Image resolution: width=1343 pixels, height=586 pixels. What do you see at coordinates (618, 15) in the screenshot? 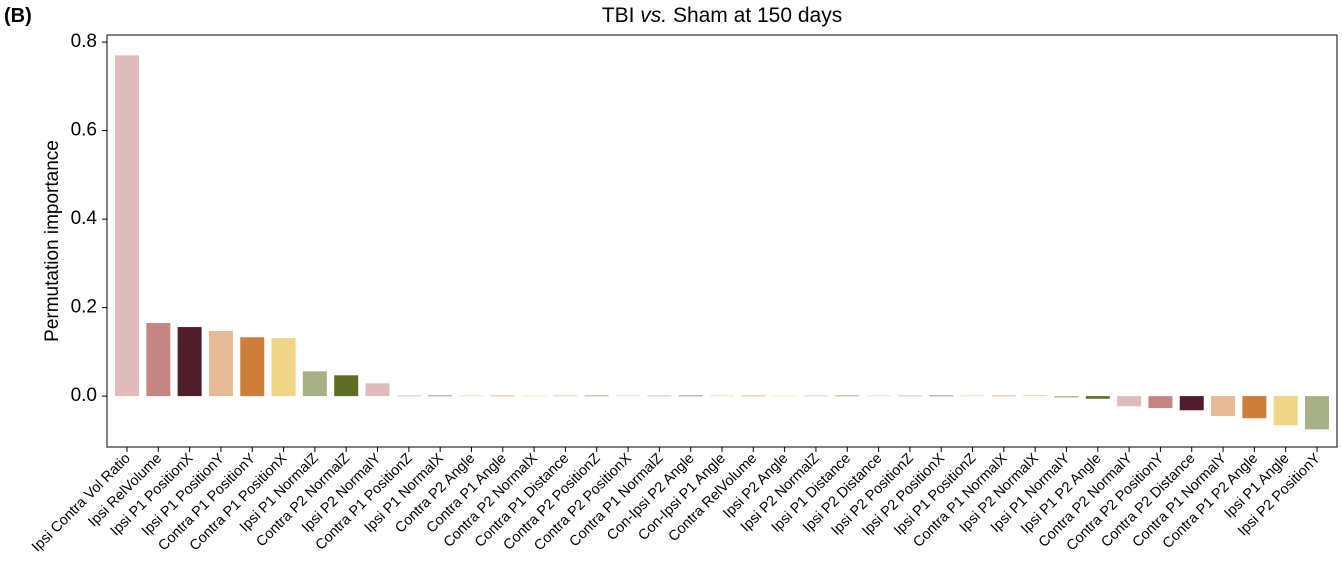
I see `title-part: TBI` at bounding box center [618, 15].